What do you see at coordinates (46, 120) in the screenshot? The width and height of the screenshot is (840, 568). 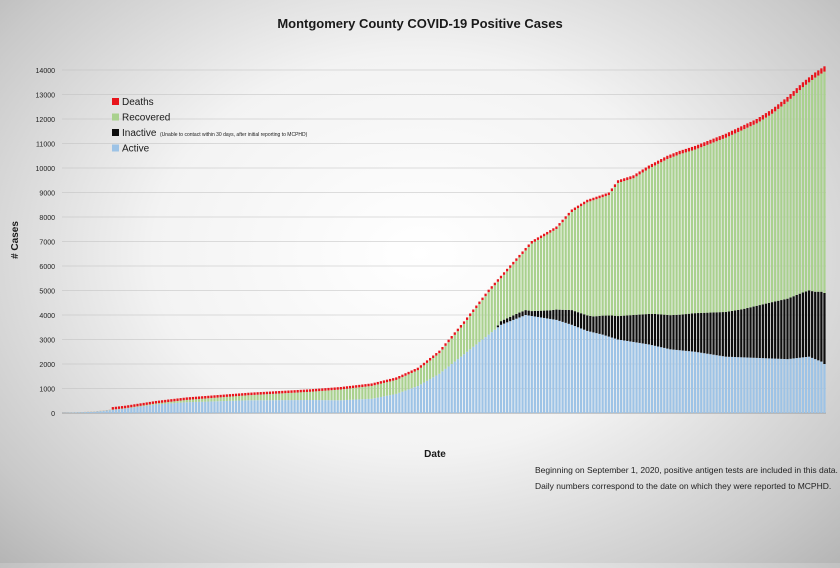 I see `y-tick-label: 12000` at bounding box center [46, 120].